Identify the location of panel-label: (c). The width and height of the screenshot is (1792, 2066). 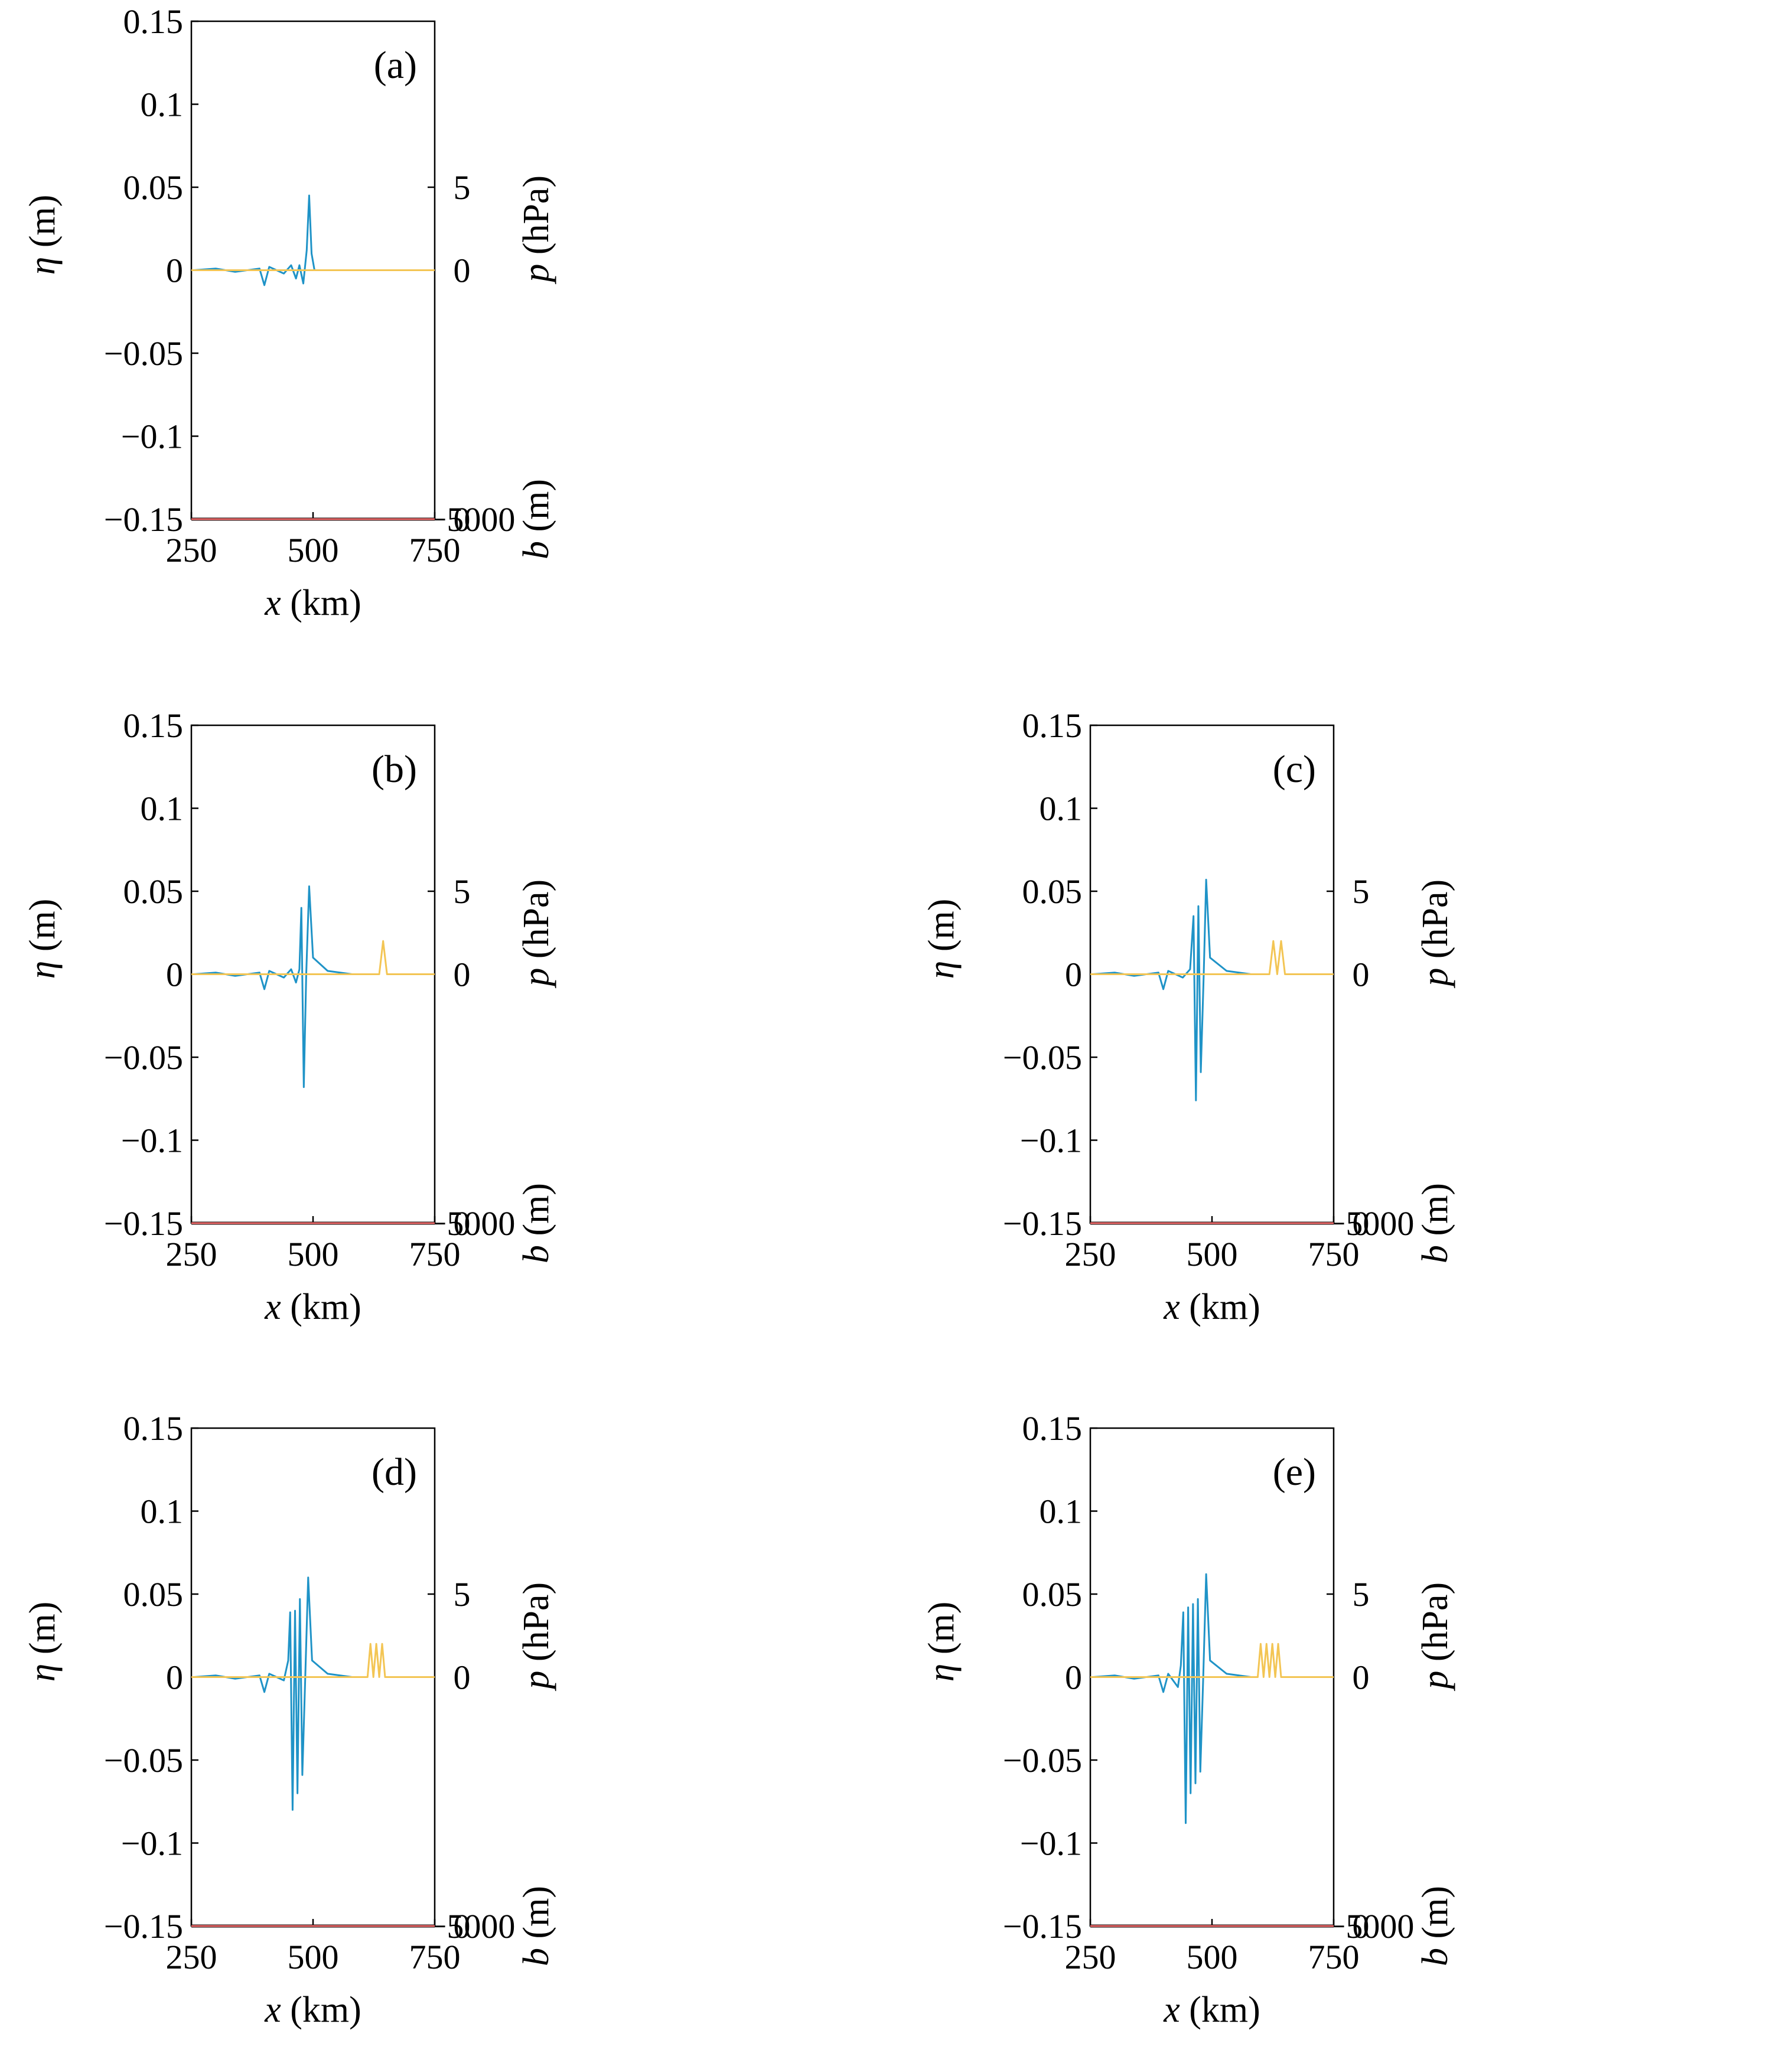
(1294, 769).